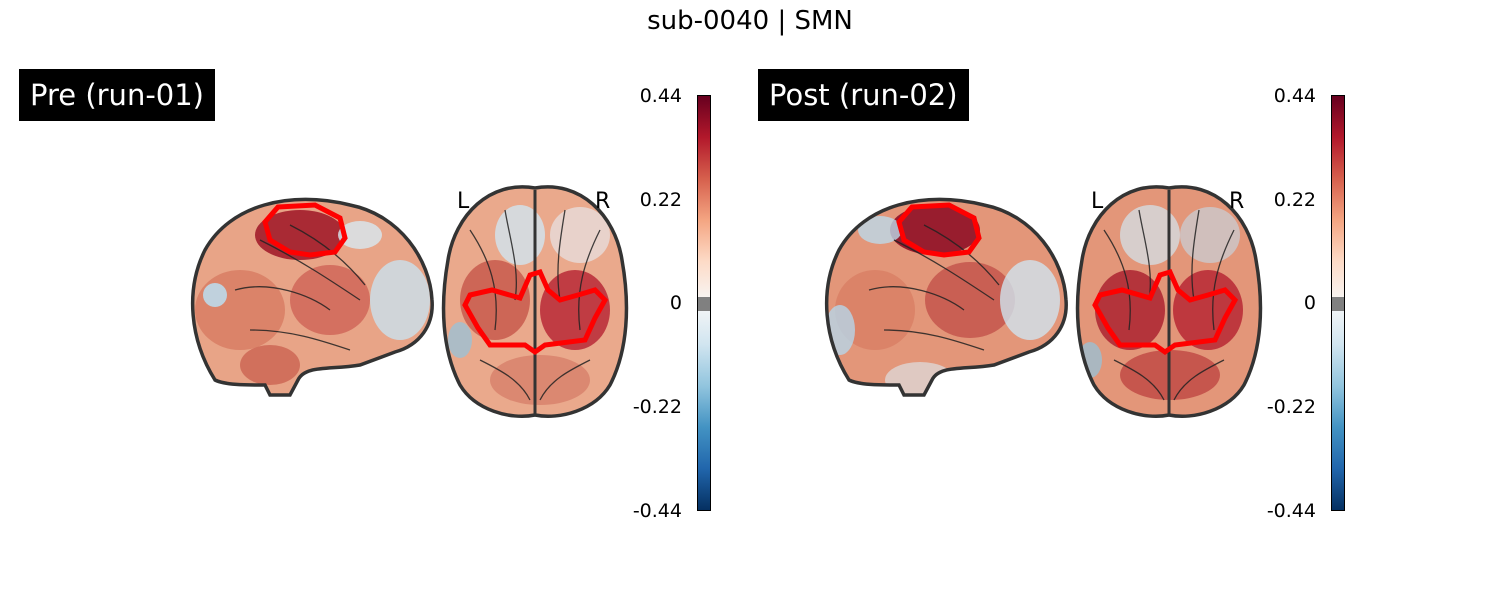  I want to click on panel-label: Pre (run-01), so click(117, 95).